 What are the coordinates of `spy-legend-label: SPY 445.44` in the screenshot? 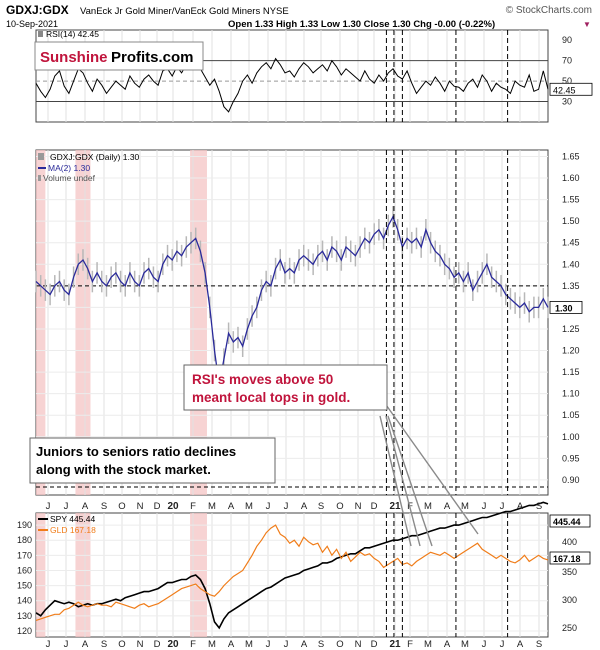 It's located at (72, 519).